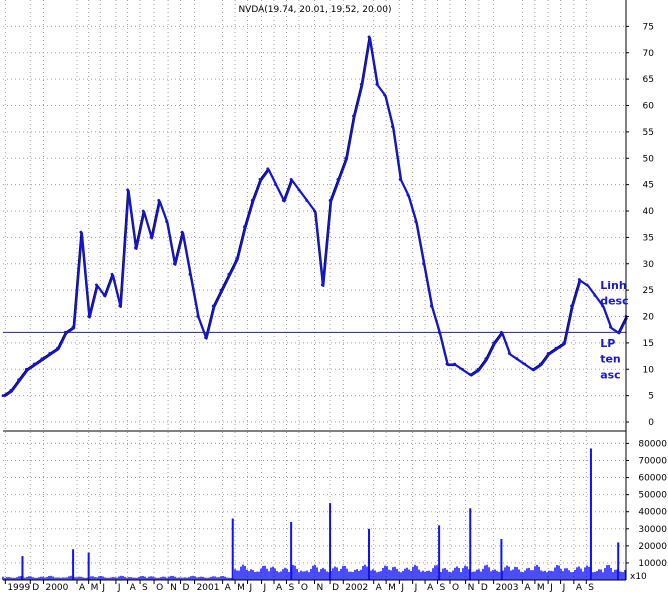 Image resolution: width=668 pixels, height=592 pixels. I want to click on annotation-label: ten, so click(610, 359).